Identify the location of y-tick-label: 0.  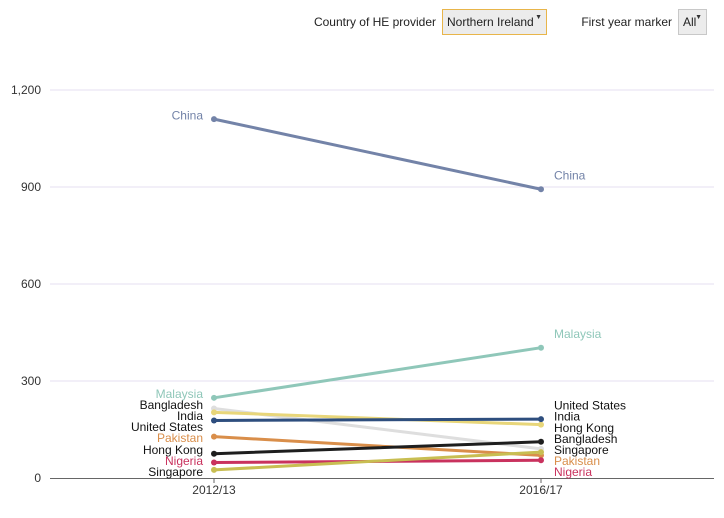
(37, 478).